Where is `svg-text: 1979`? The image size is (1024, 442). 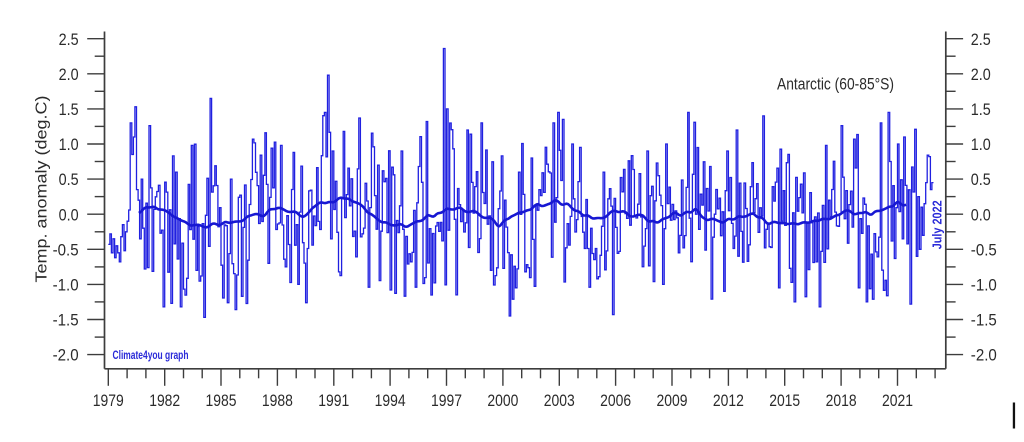
svg-text: 1979 is located at coordinates (108, 400).